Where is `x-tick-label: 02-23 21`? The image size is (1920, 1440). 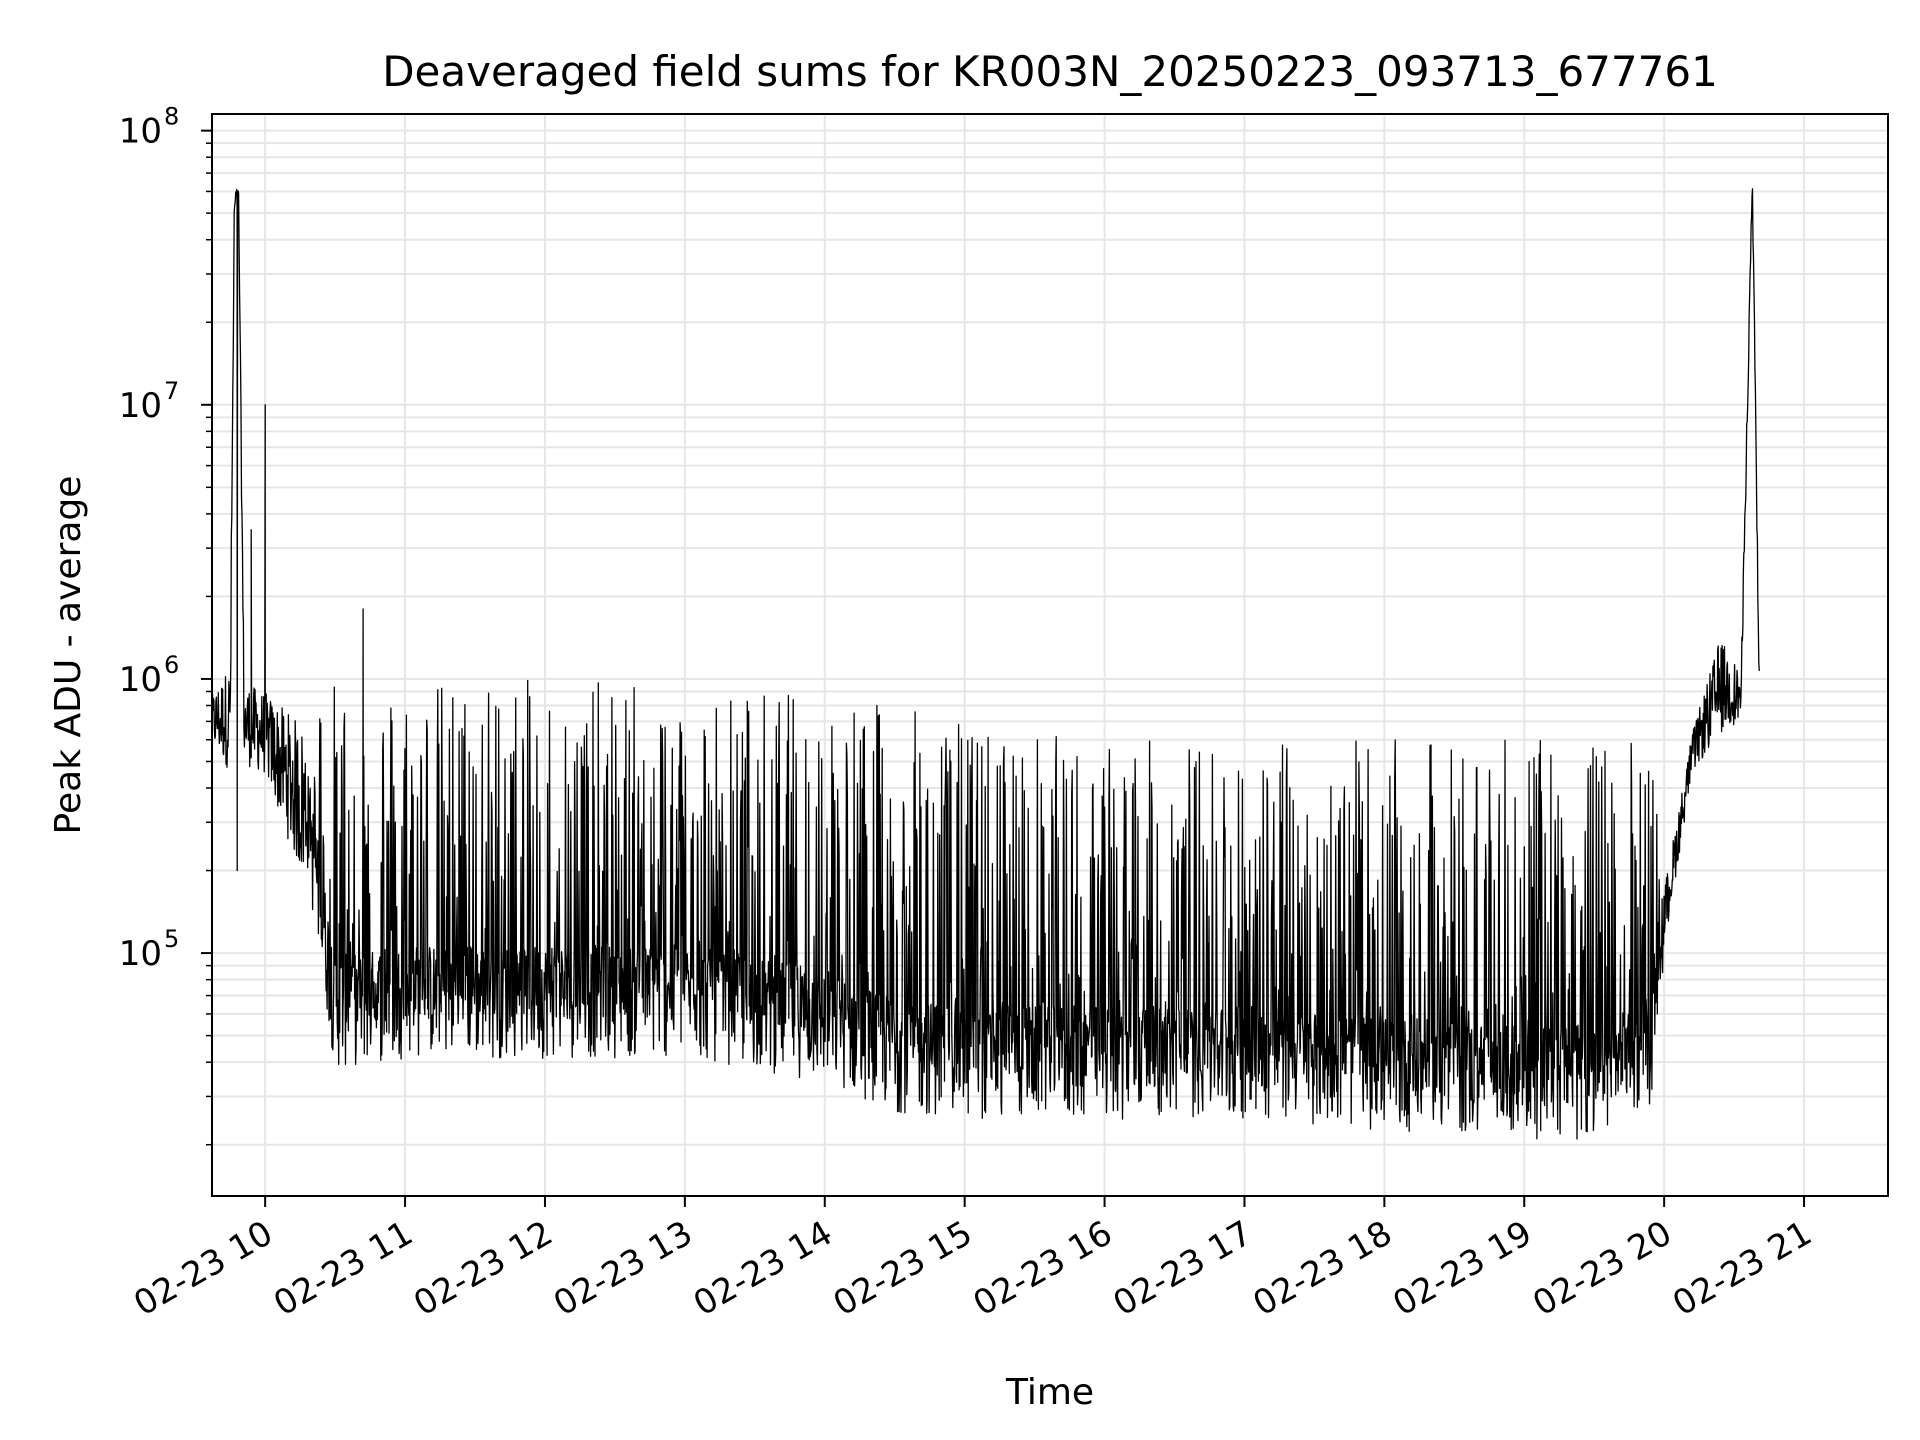
x-tick-label: 02-23 21 is located at coordinates (1742, 1268).